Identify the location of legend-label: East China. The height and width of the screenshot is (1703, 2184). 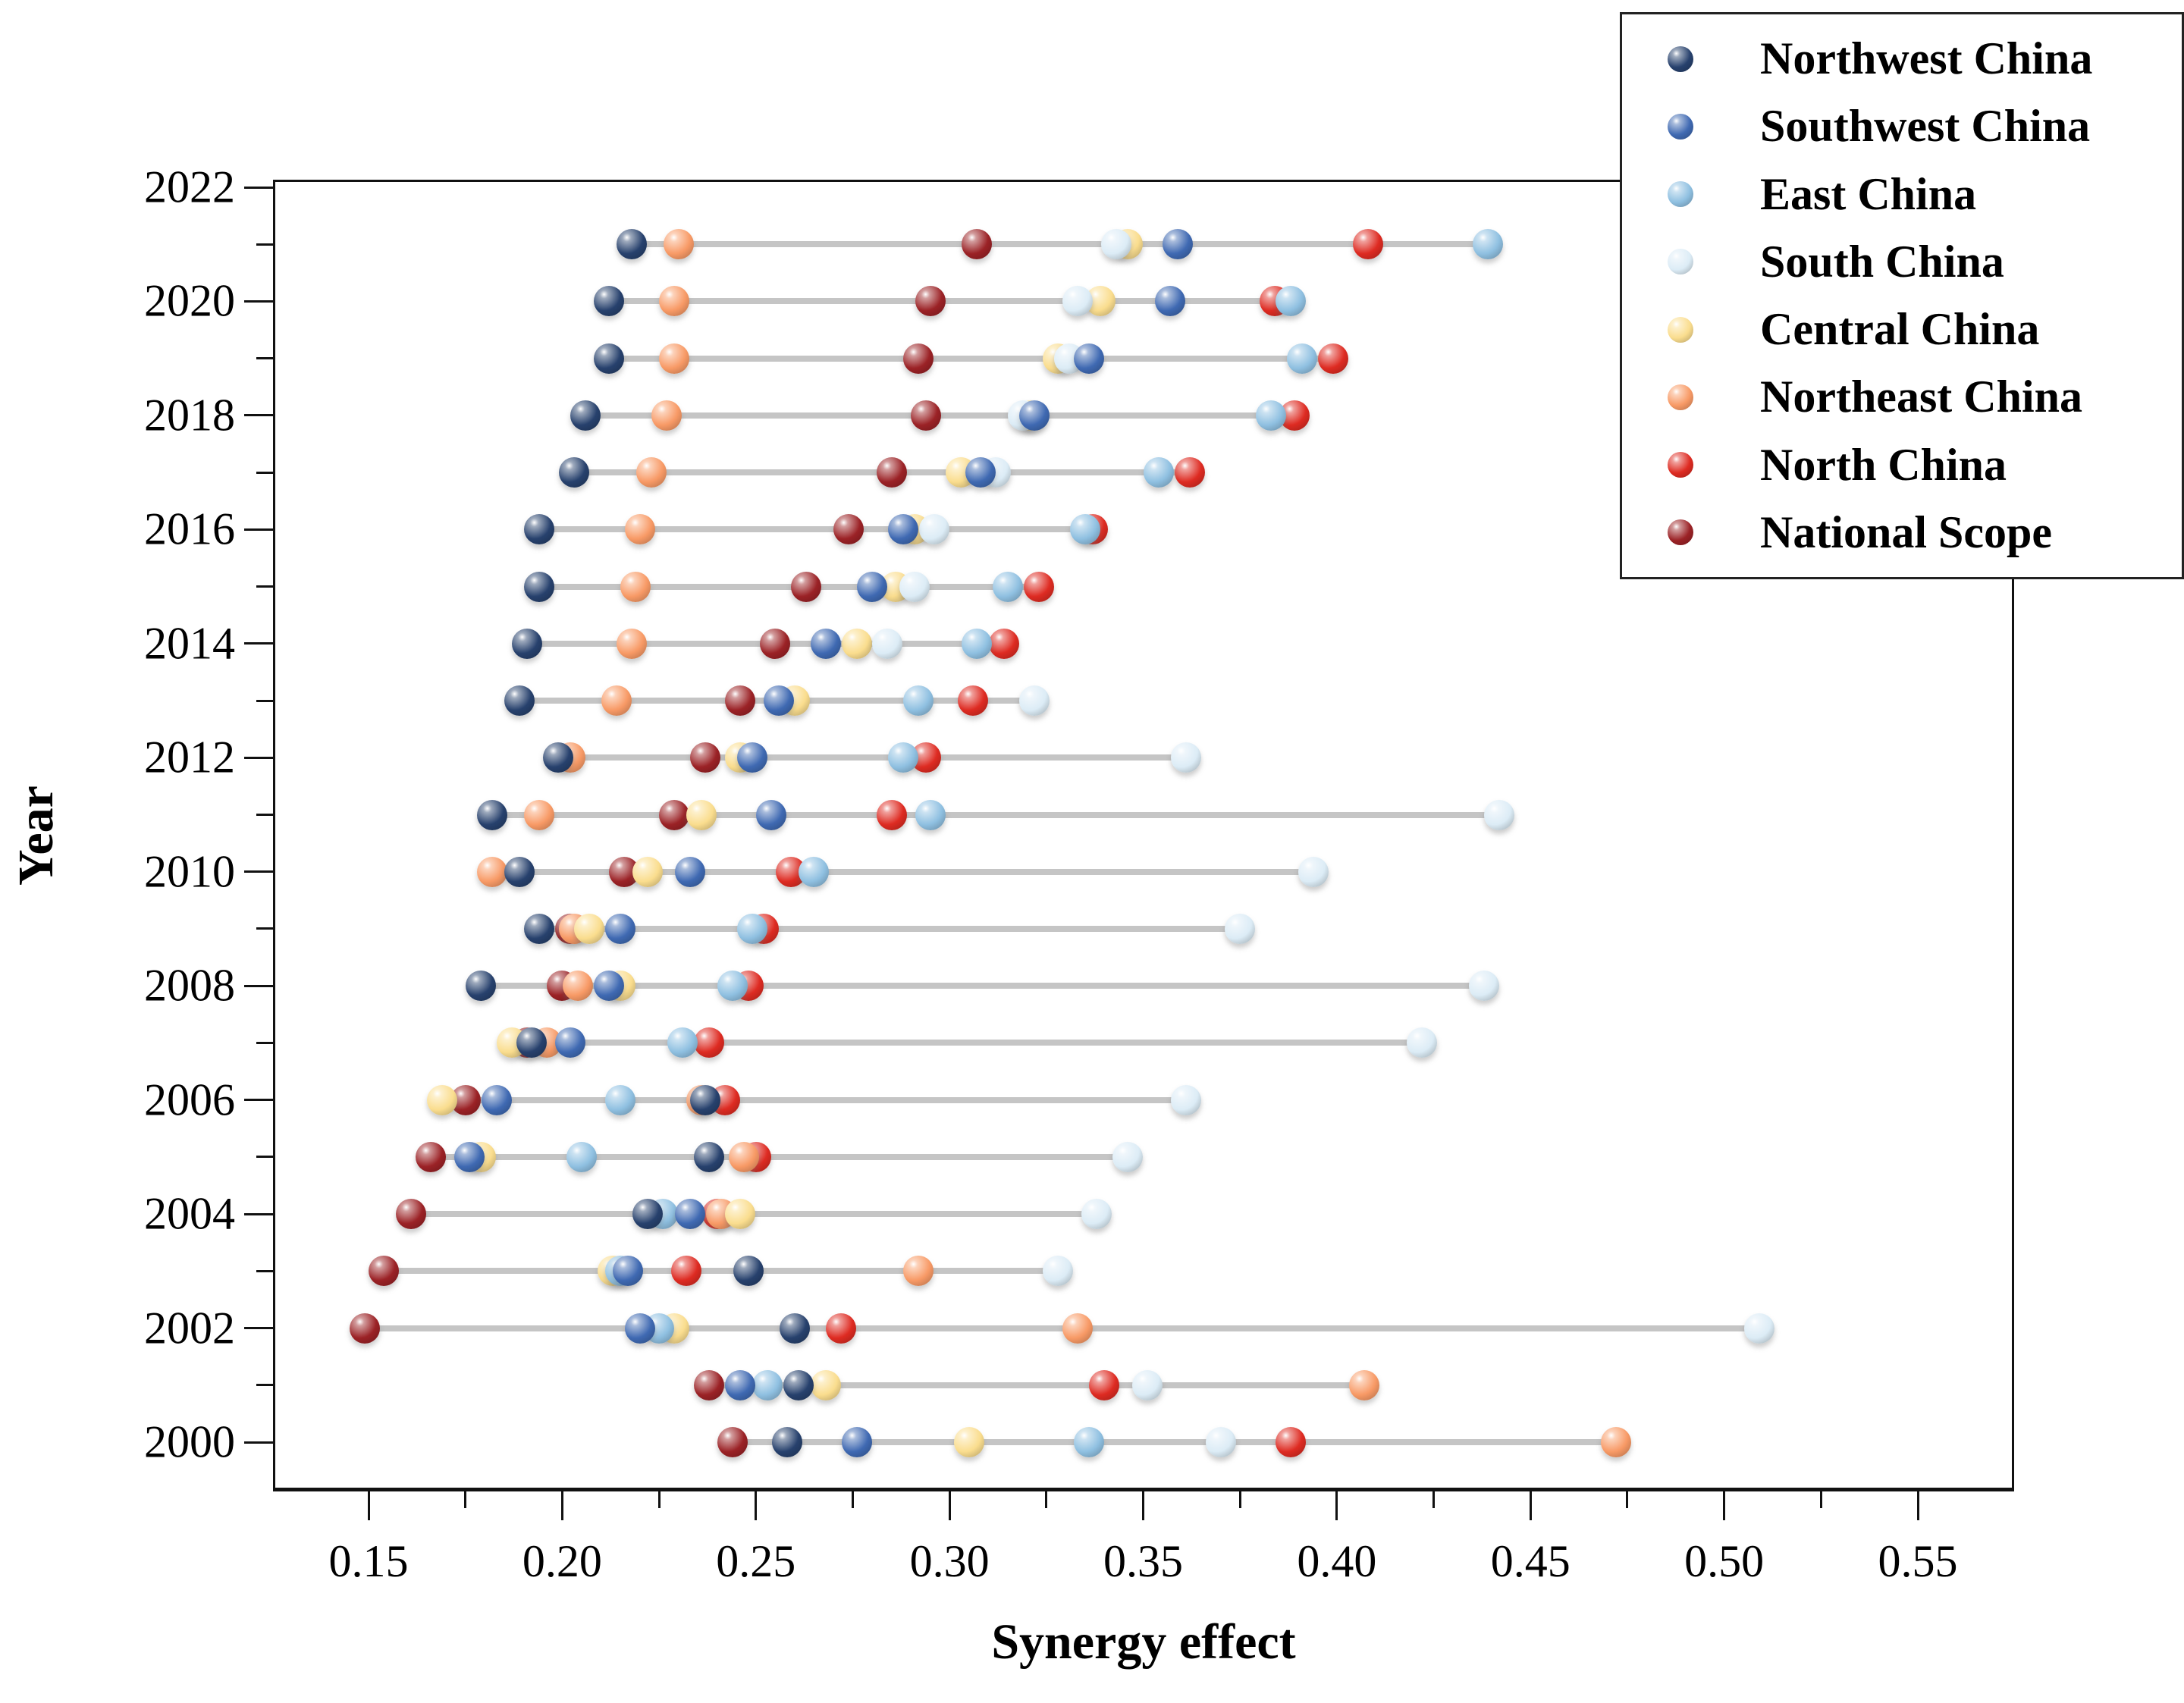
(1868, 193).